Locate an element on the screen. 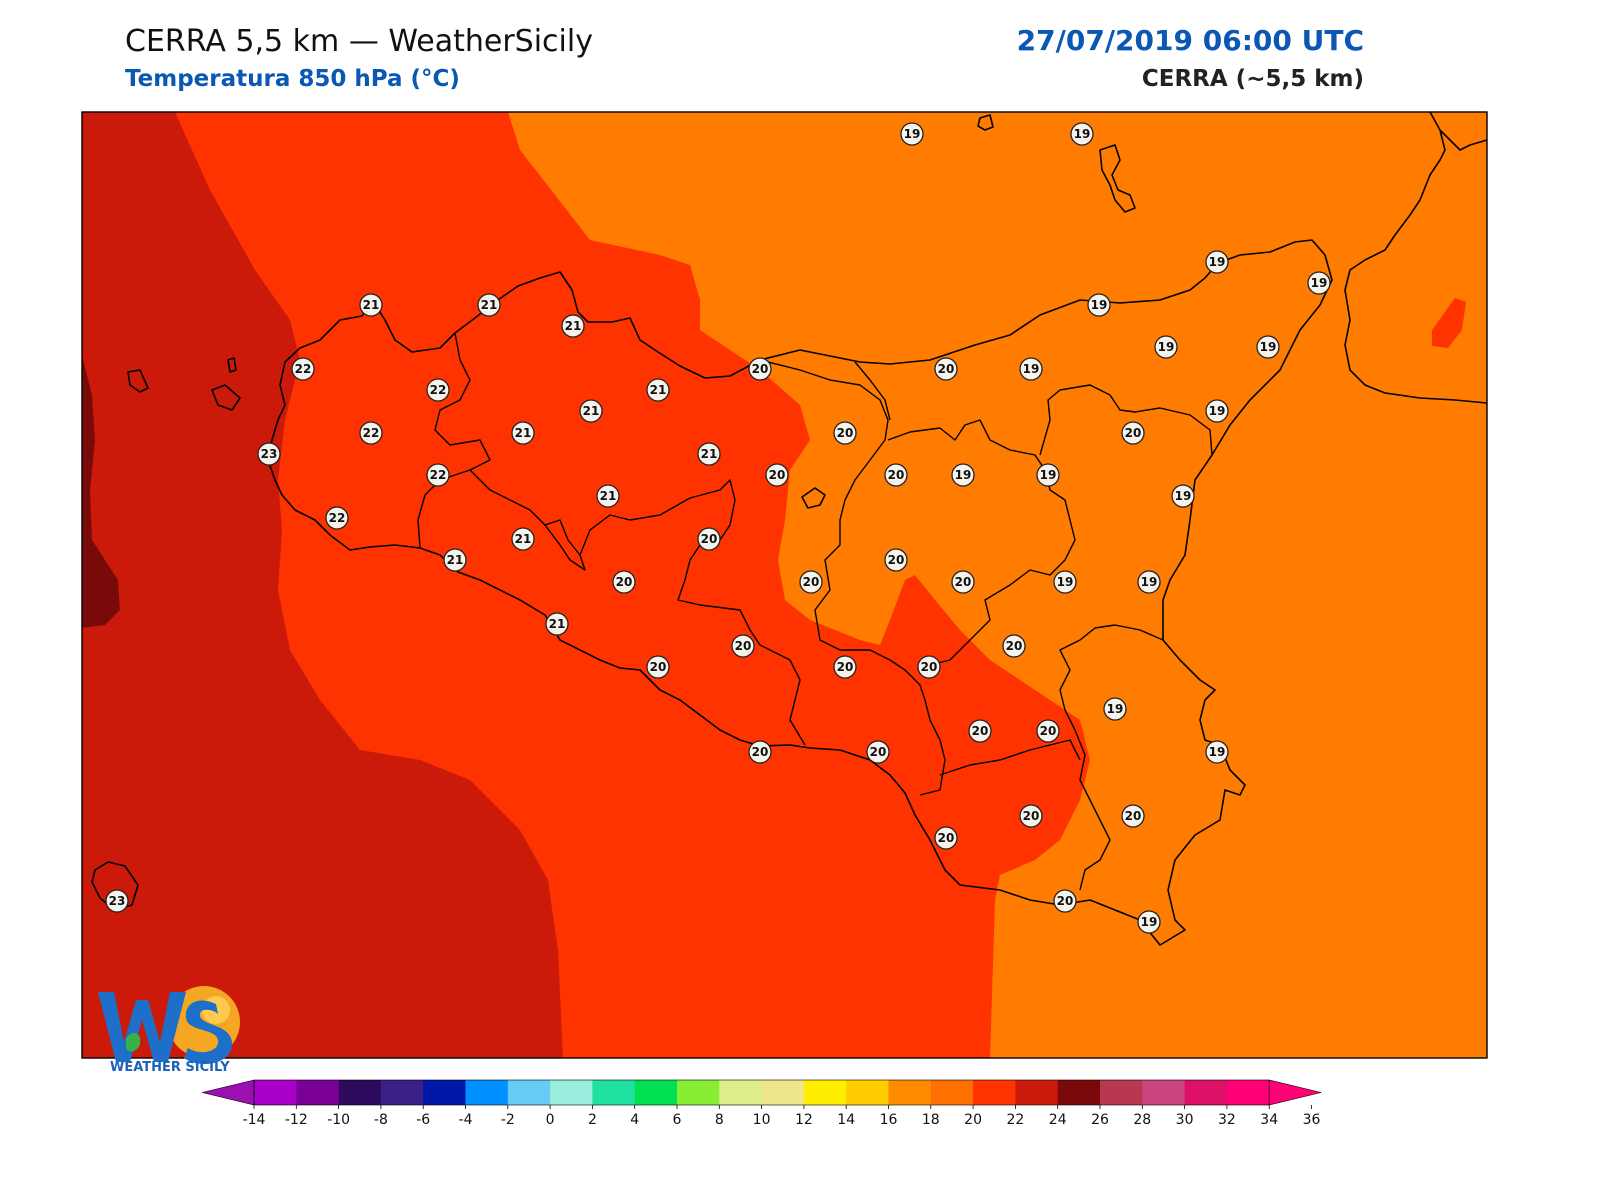 The height and width of the screenshot is (1200, 1600). colorbar-tick-label: -8 is located at coordinates (381, 1120).